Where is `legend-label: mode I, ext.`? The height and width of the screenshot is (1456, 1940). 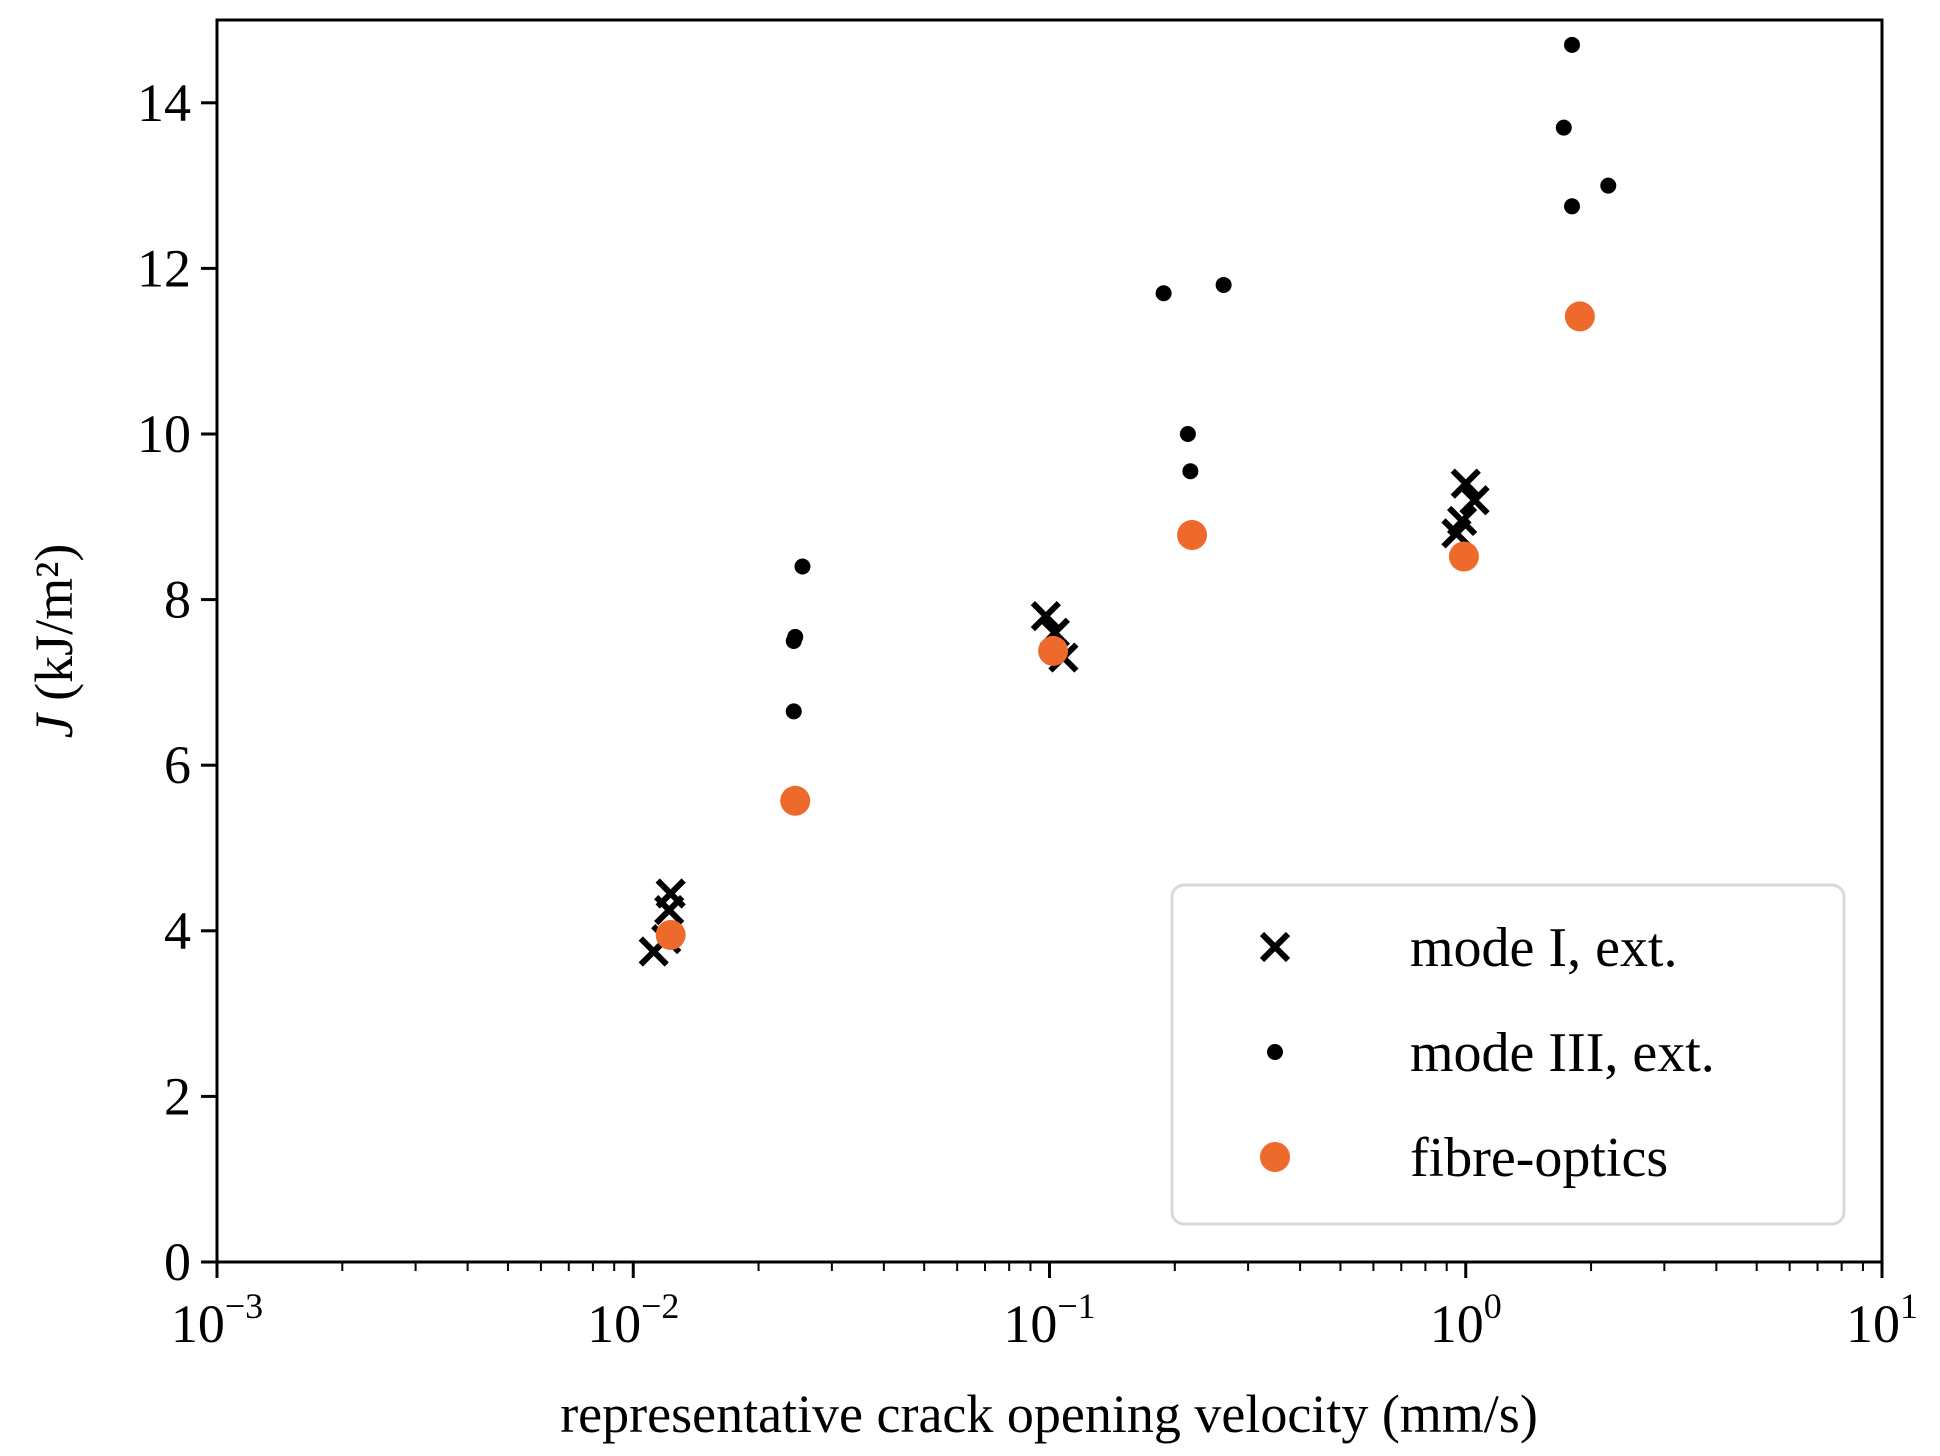
legend-label: mode I, ext. is located at coordinates (1543, 948).